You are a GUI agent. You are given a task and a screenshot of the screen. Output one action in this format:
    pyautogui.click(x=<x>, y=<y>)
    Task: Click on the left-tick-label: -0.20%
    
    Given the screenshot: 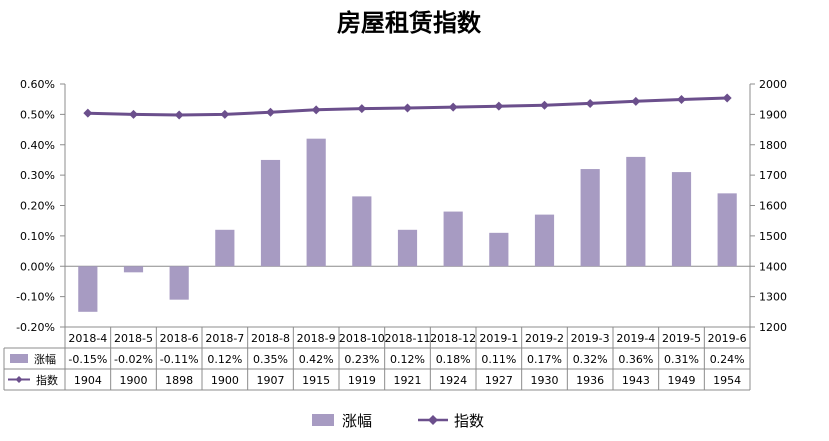 What is the action you would take?
    pyautogui.click(x=35, y=327)
    